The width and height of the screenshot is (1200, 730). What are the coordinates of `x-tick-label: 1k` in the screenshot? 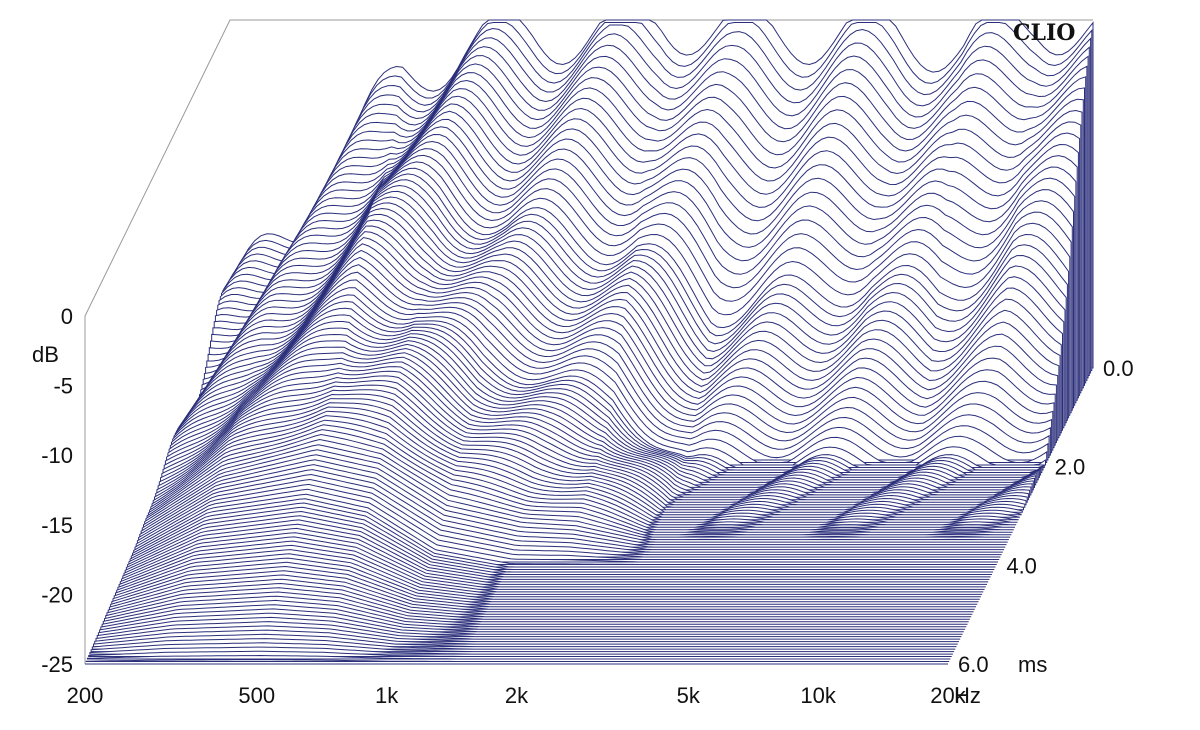 It's located at (387, 695).